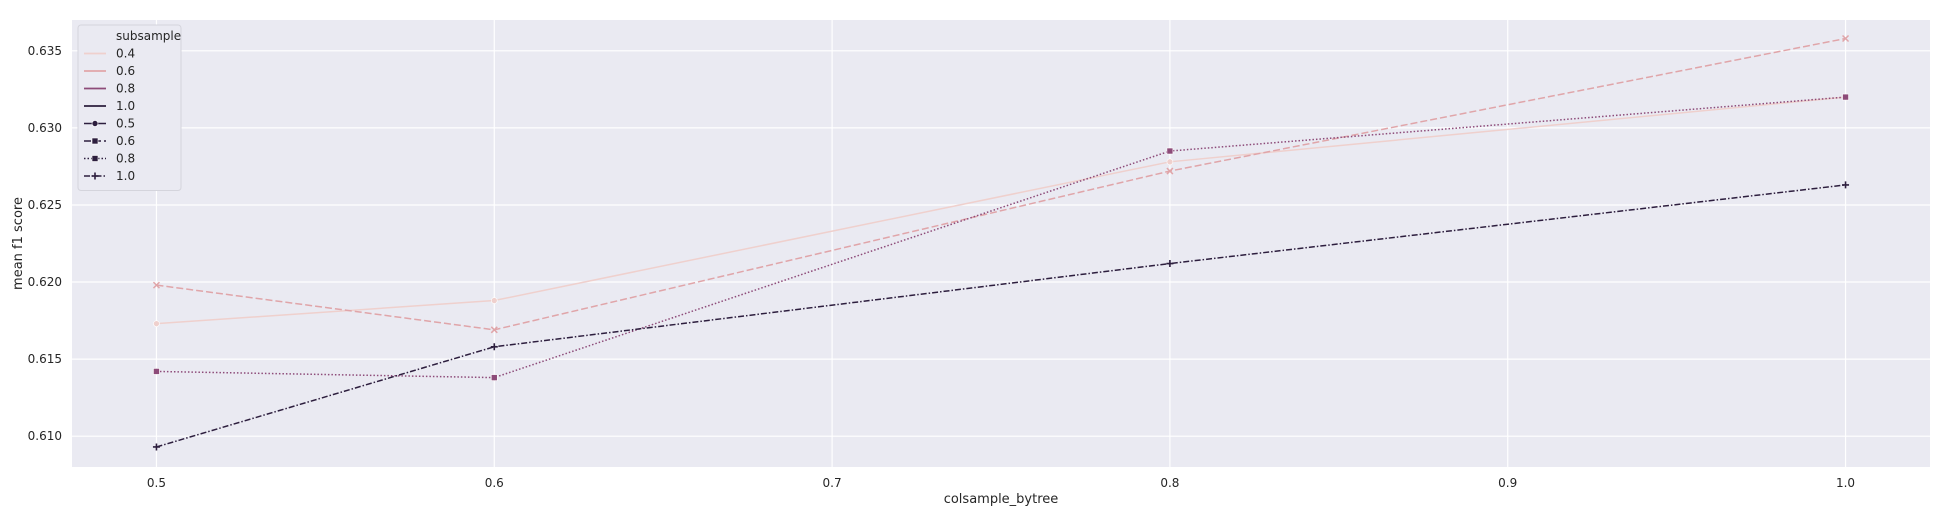 This screenshot has height=522, width=1958. Describe the element at coordinates (494, 483) in the screenshot. I see `x-tick-label: 0.6` at that location.